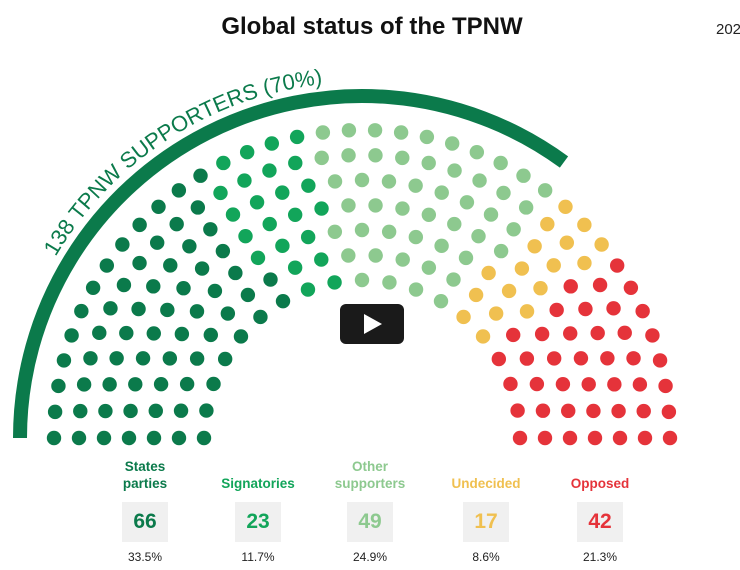 This screenshot has height=570, width=740. Describe the element at coordinates (258, 483) in the screenshot. I see `legend-label: Signatories` at that location.